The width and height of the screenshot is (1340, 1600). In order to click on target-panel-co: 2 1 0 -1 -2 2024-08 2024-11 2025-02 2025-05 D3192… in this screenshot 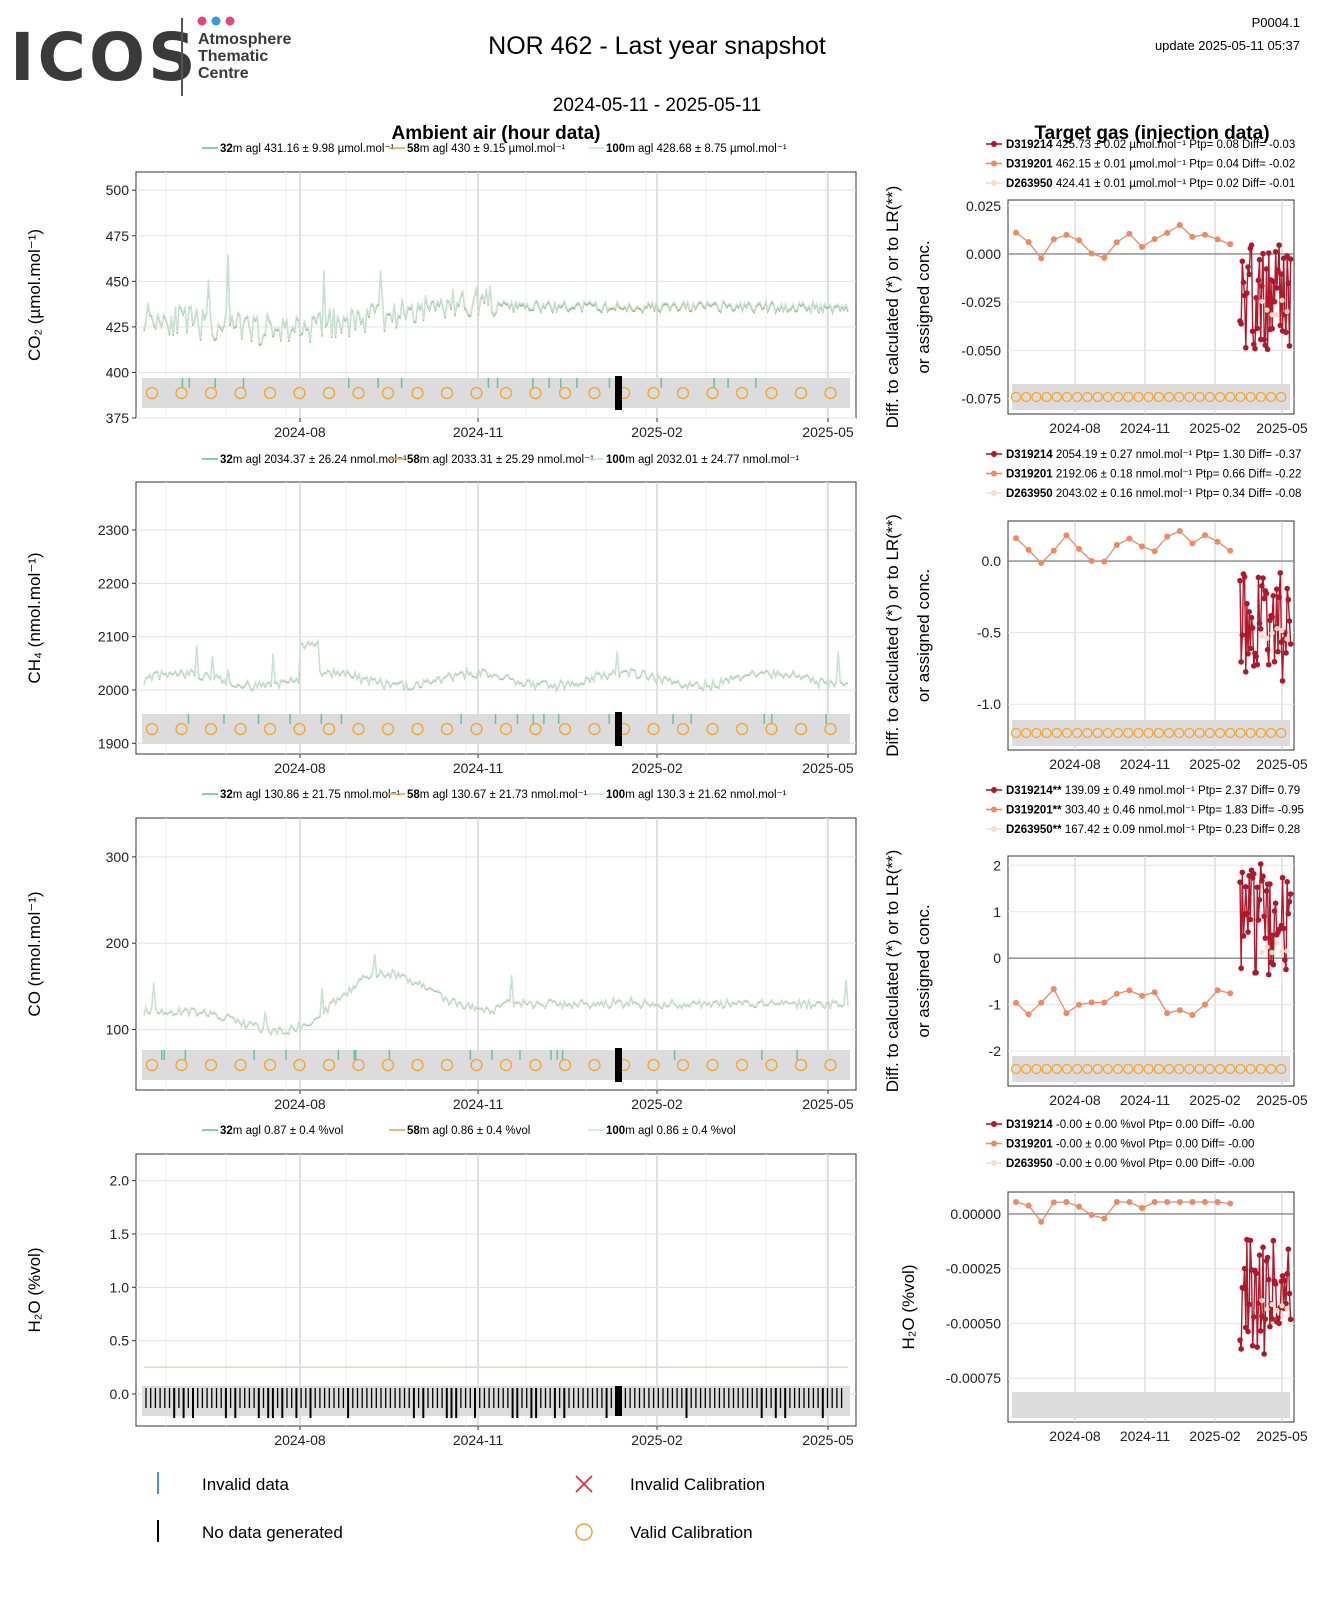, I will do `click(1095, 946)`.